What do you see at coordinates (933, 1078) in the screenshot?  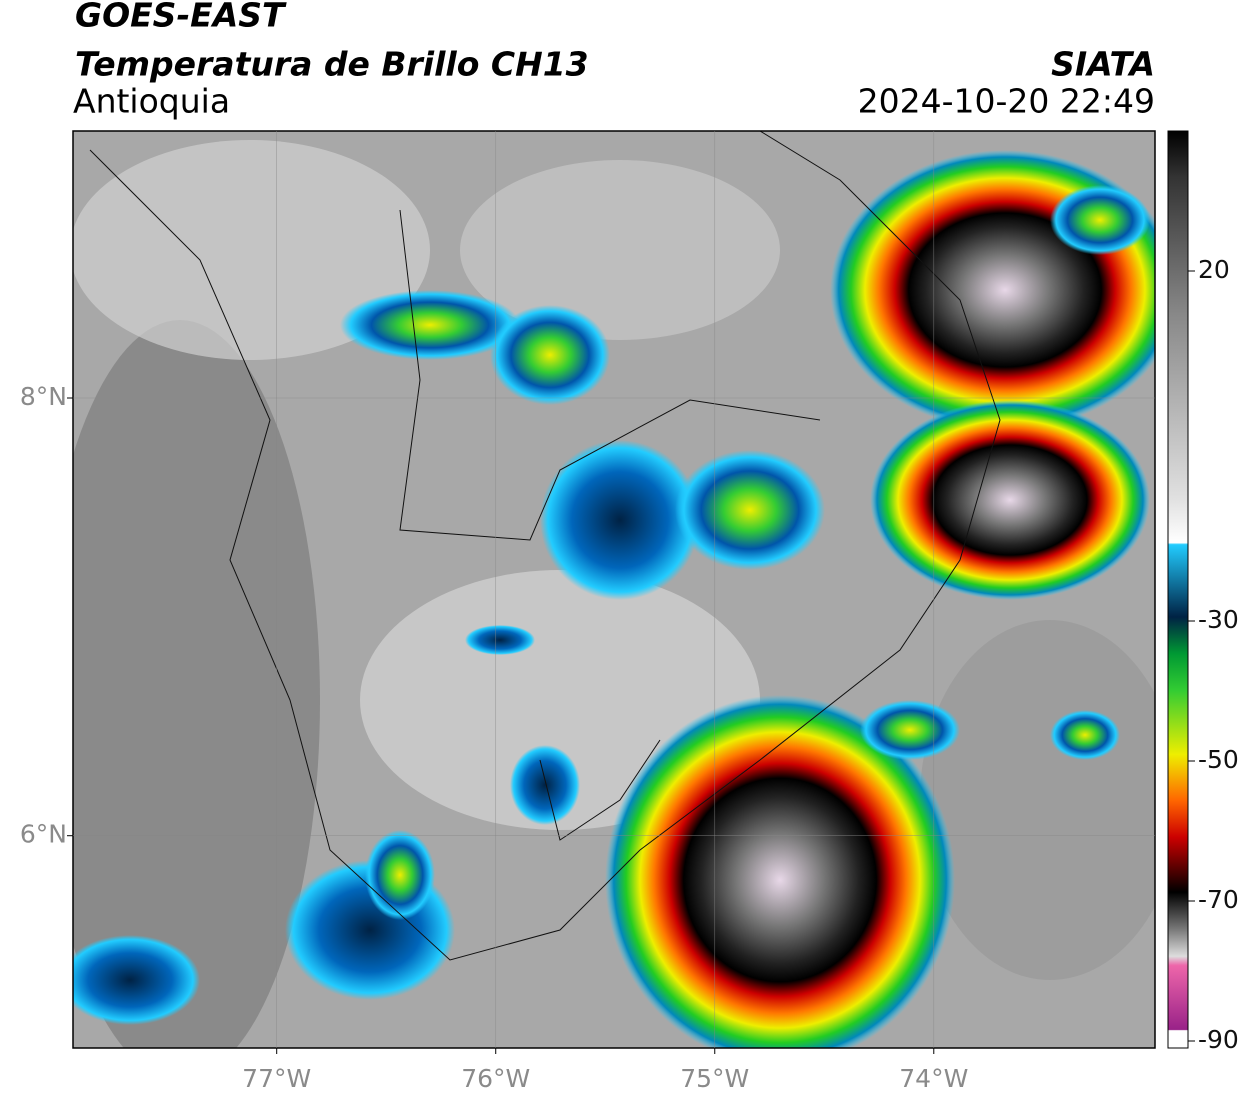 I see `x-tick-label: 74°W` at bounding box center [933, 1078].